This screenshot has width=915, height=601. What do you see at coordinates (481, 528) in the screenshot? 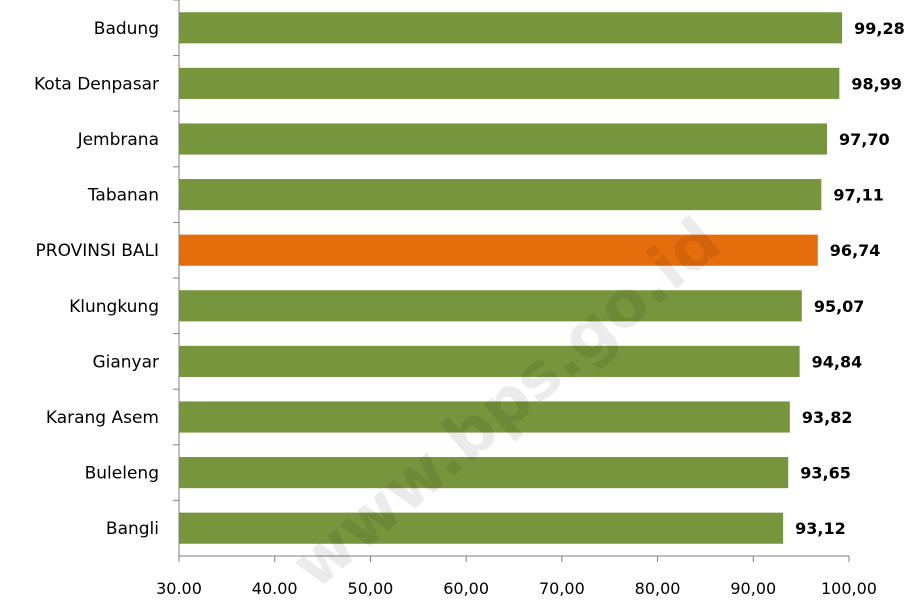
I see `bar-bangli` at bounding box center [481, 528].